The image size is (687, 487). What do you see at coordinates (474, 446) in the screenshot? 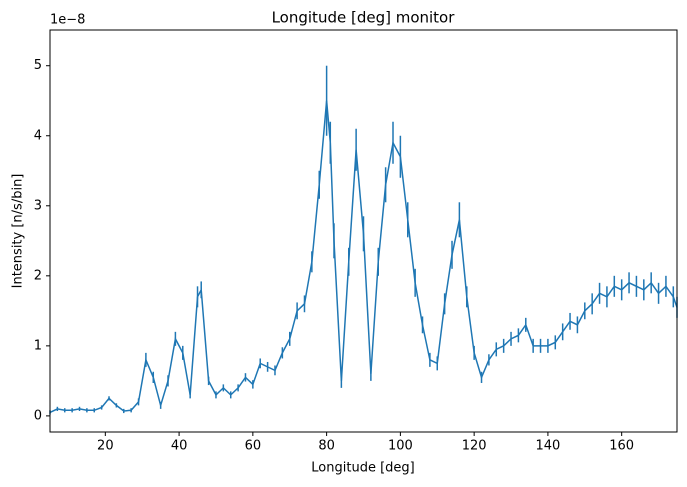
I see `x-tick-label: 120` at bounding box center [474, 446].